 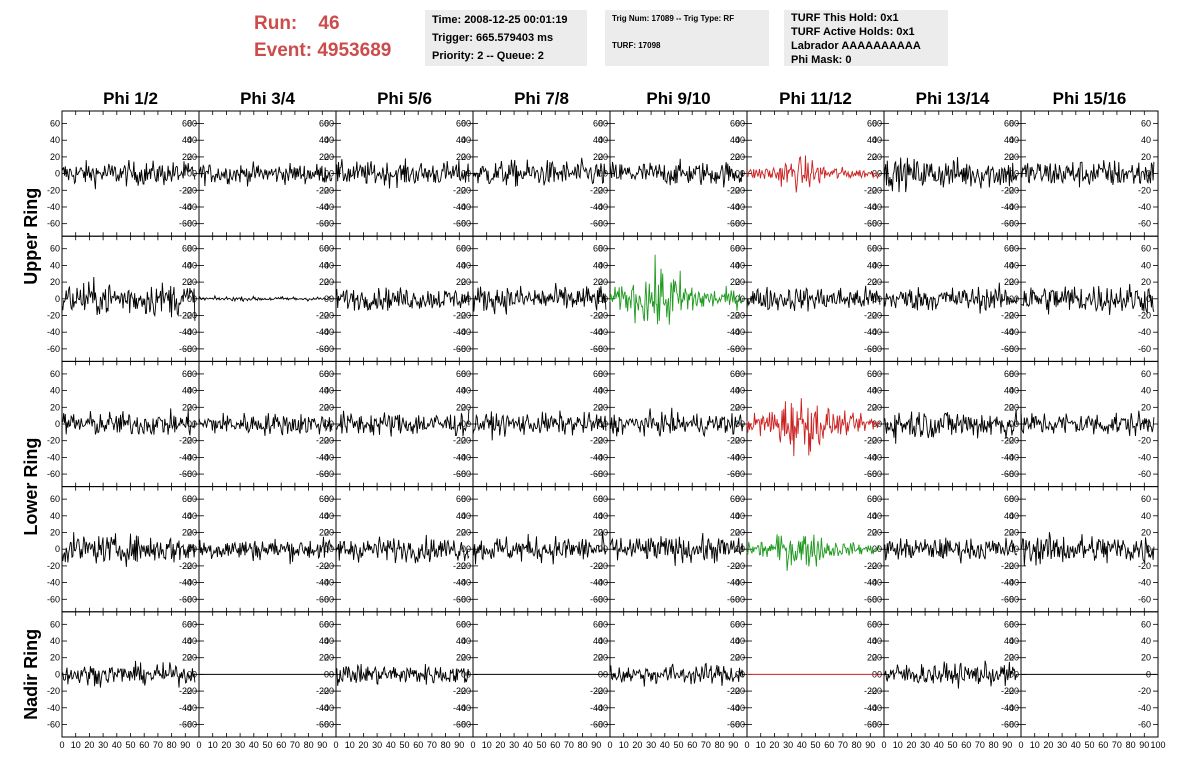 I want to click on x-tick-label: 50, so click(x=678, y=745).